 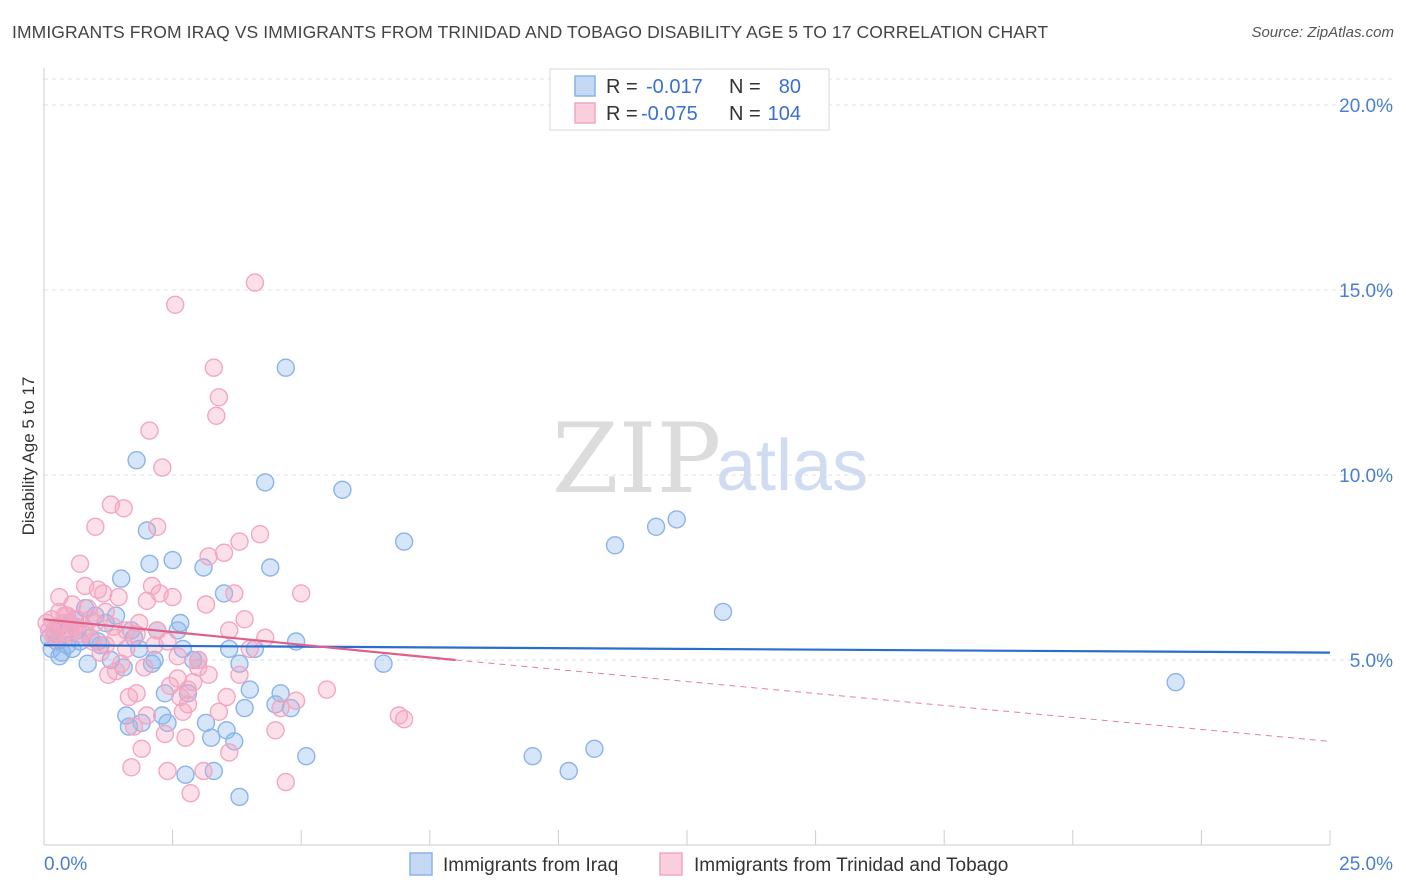 I want to click on watermark: ZIP atlas, so click(x=710, y=459).